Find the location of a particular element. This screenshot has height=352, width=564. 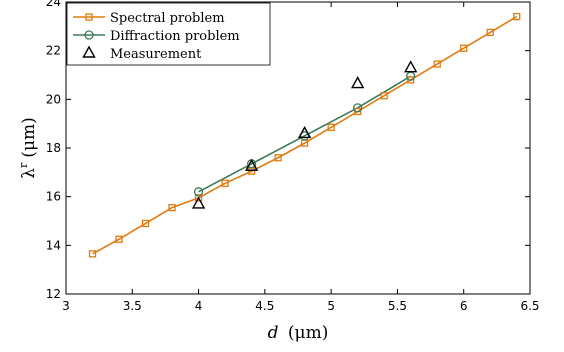

y-axis-unit: (μm) is located at coordinates (29, 137).